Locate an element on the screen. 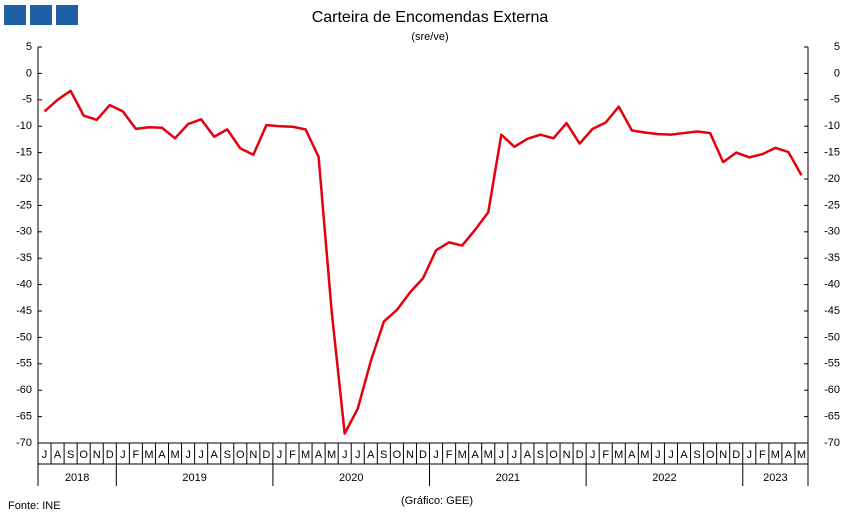  y2-tick-label: -40 is located at coordinates (832, 285).